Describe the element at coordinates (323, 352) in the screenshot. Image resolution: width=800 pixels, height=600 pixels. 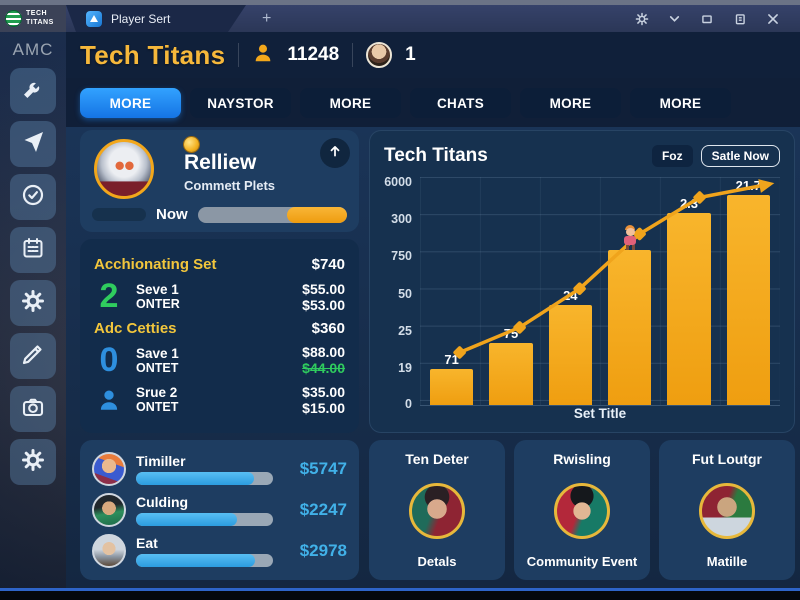
I see `stat-value: $88.00` at that location.